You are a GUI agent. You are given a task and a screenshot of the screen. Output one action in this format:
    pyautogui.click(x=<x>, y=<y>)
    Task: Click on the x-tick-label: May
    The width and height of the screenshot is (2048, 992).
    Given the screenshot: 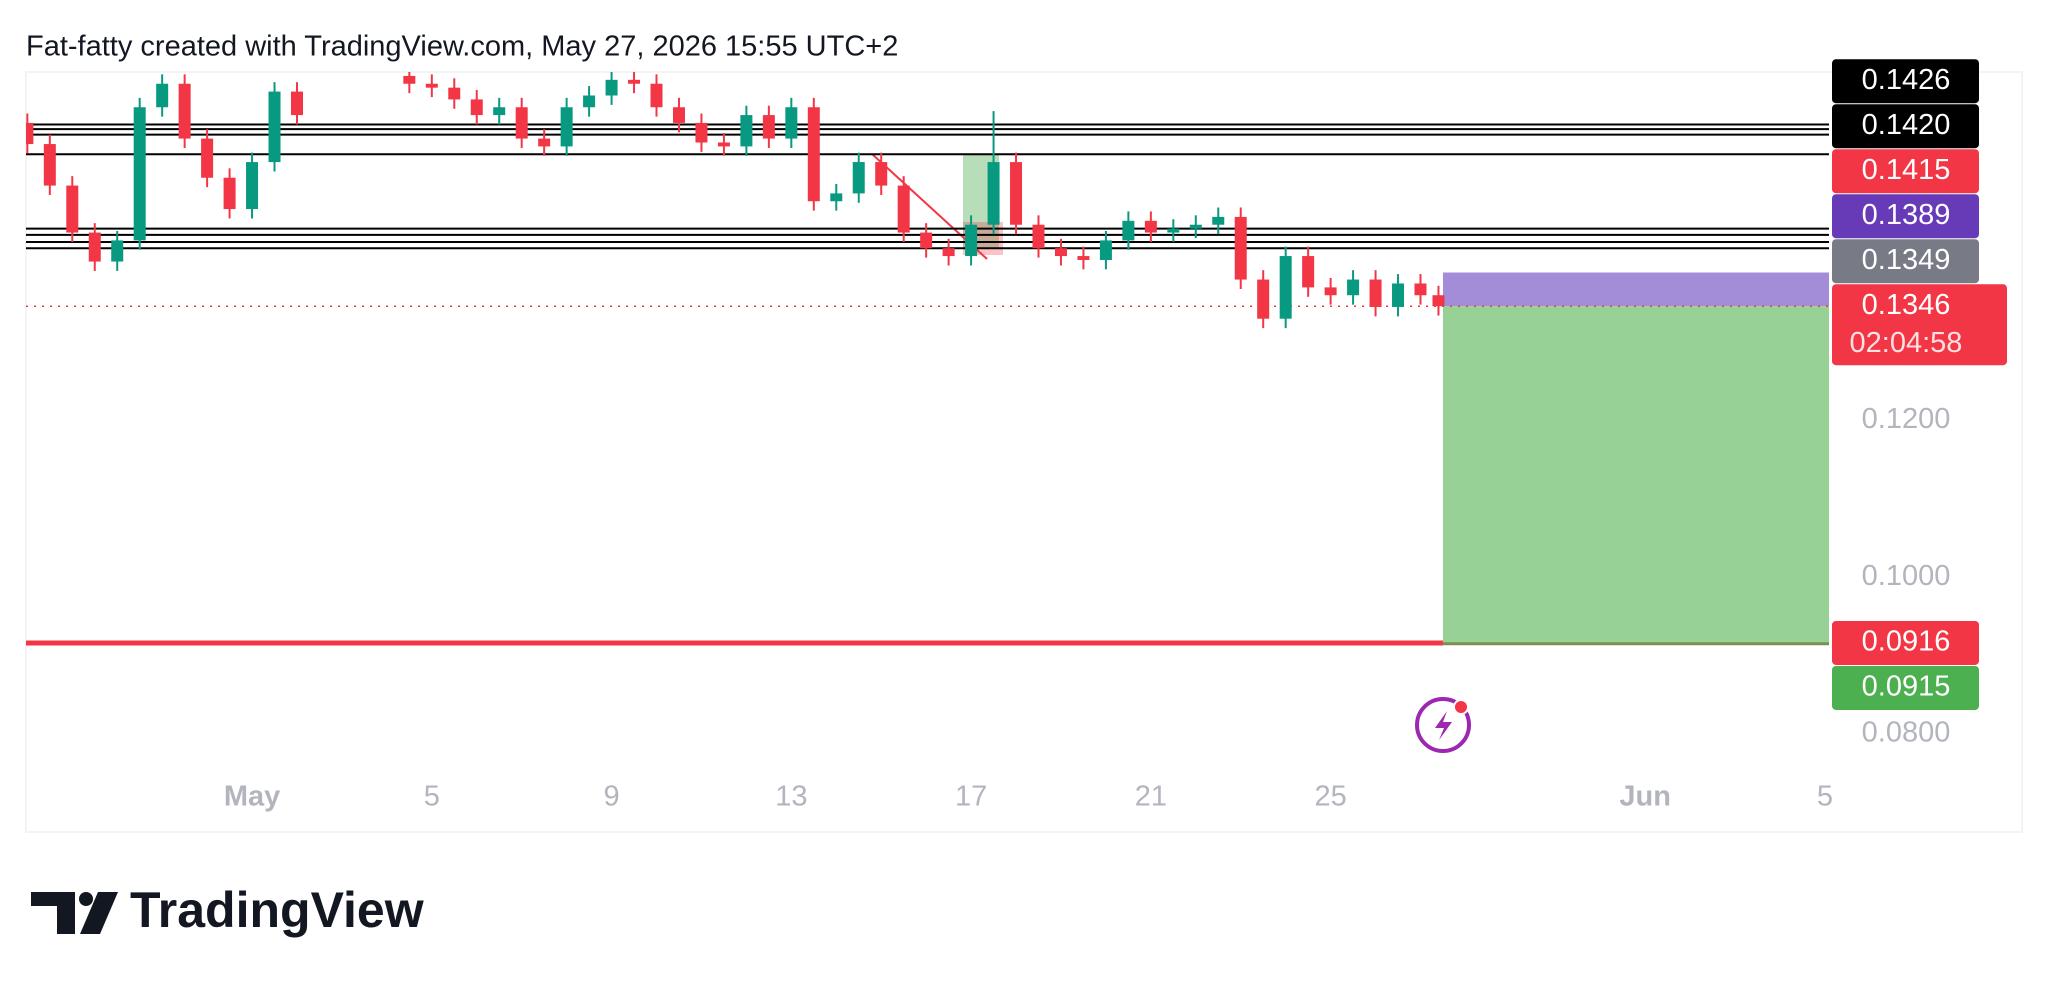 What is the action you would take?
    pyautogui.click(x=252, y=797)
    